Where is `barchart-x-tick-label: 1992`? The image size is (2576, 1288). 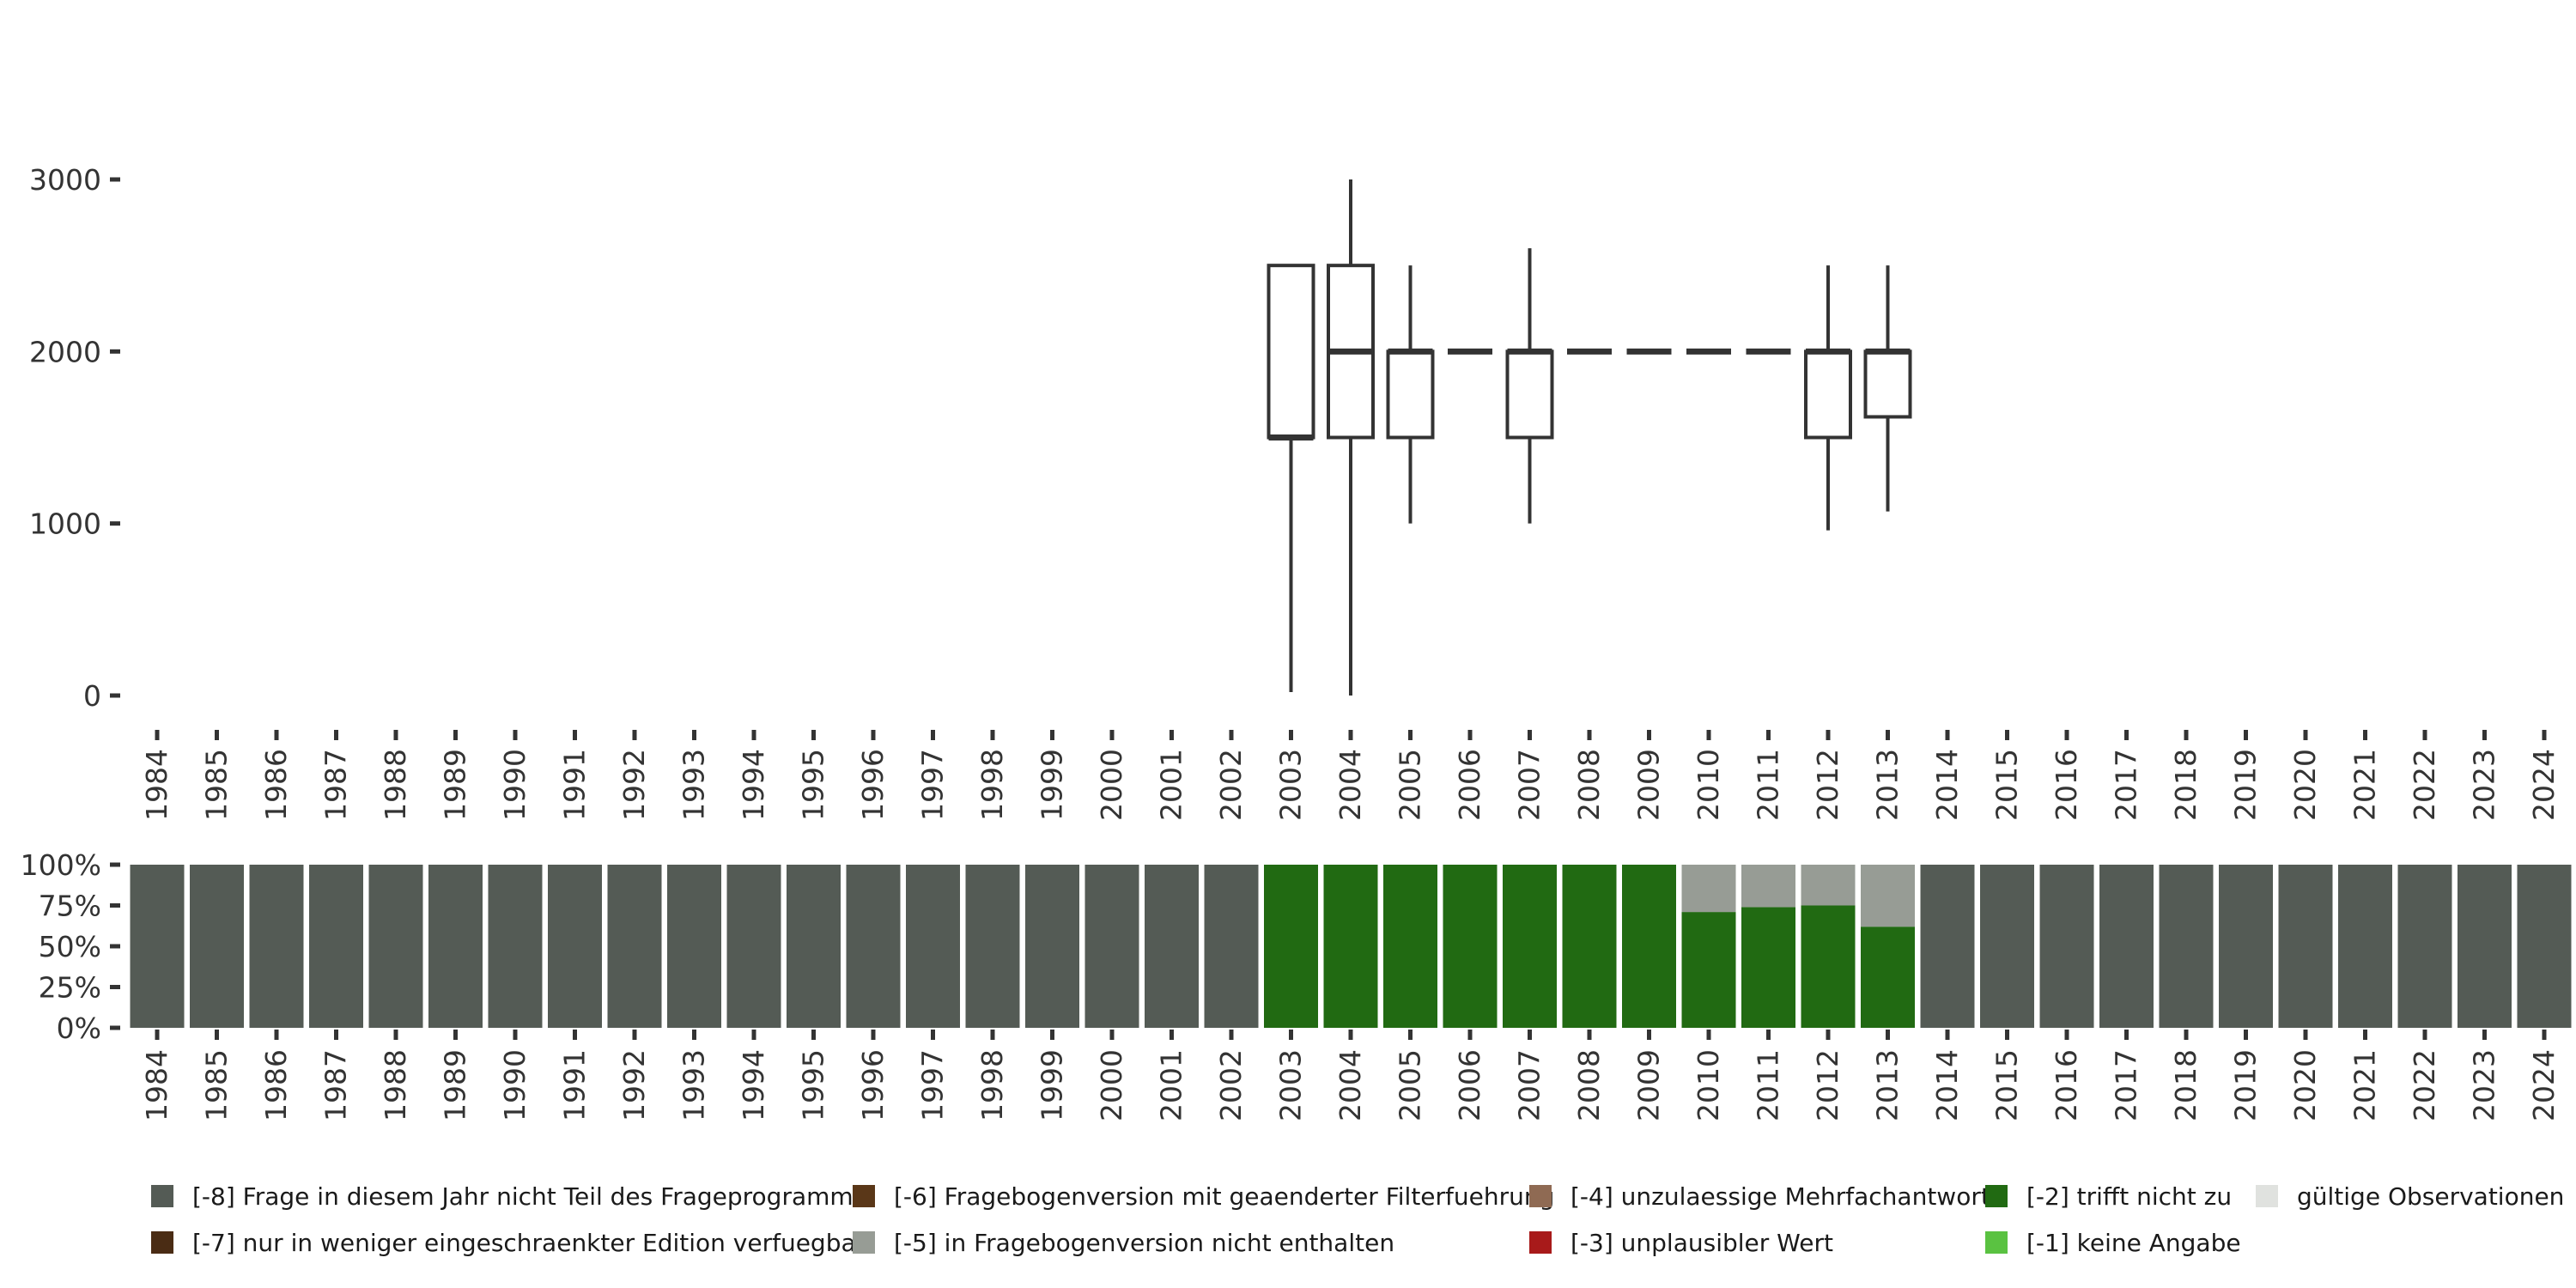
barchart-x-tick-label: 1992 is located at coordinates (634, 1085).